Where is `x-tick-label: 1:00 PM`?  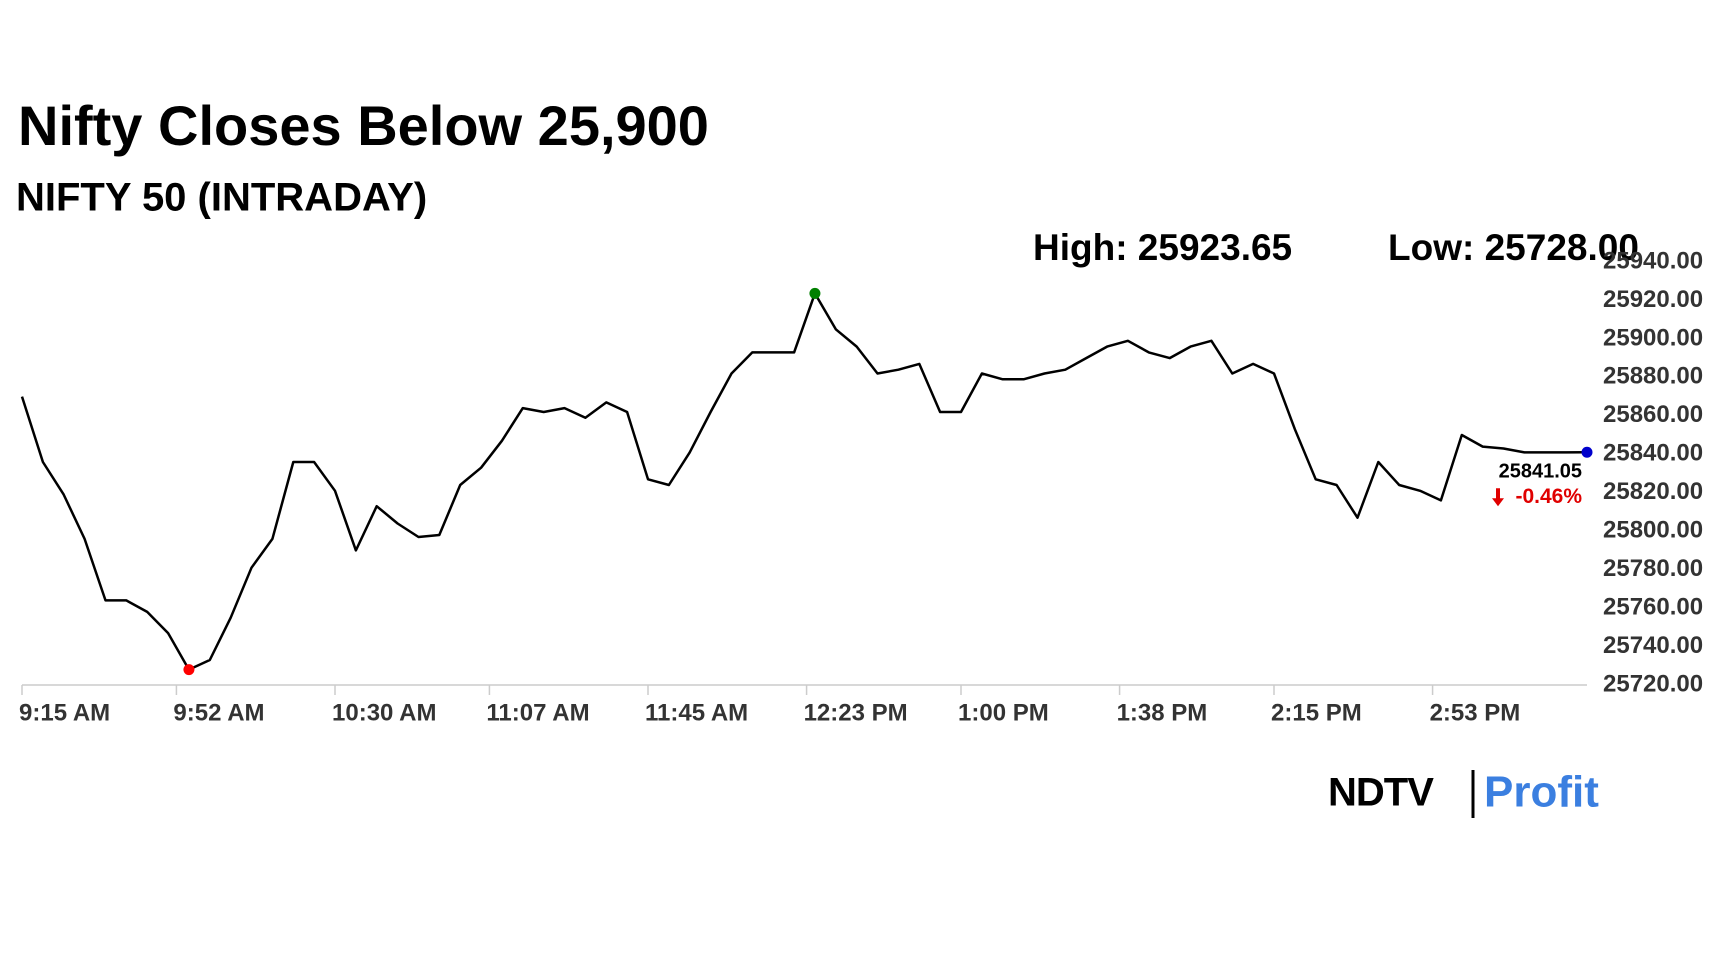
x-tick-label: 1:00 PM is located at coordinates (1003, 712).